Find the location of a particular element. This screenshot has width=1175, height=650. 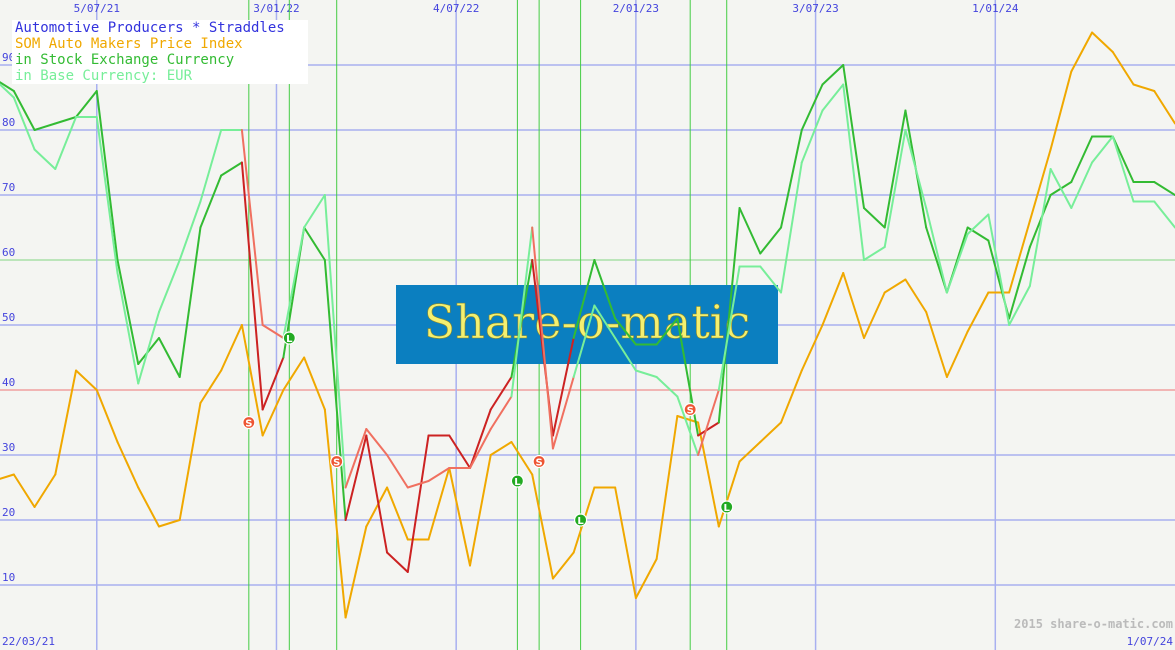

legend-title: Automotive Producers * Straddles is located at coordinates (150, 28).